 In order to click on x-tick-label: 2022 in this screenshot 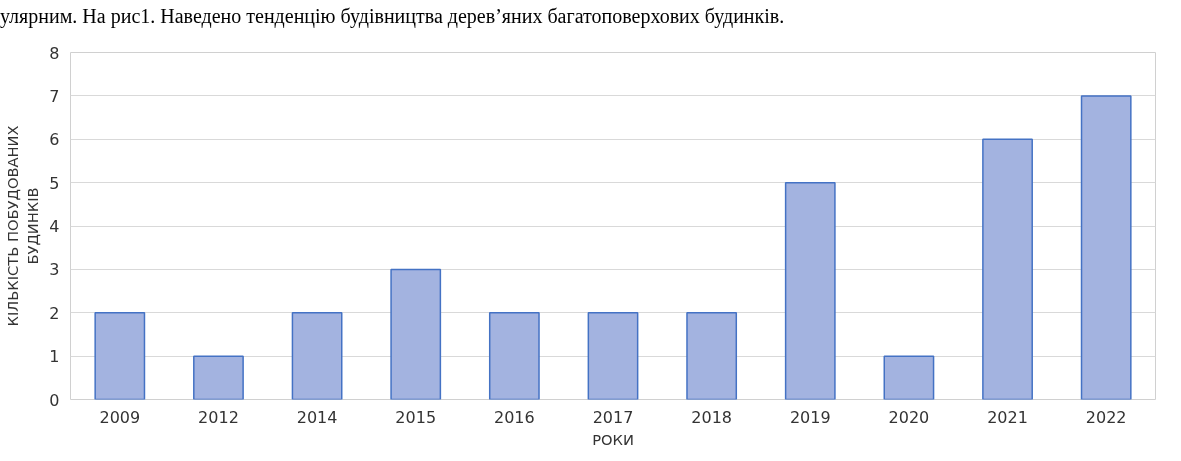, I will do `click(1106, 417)`.